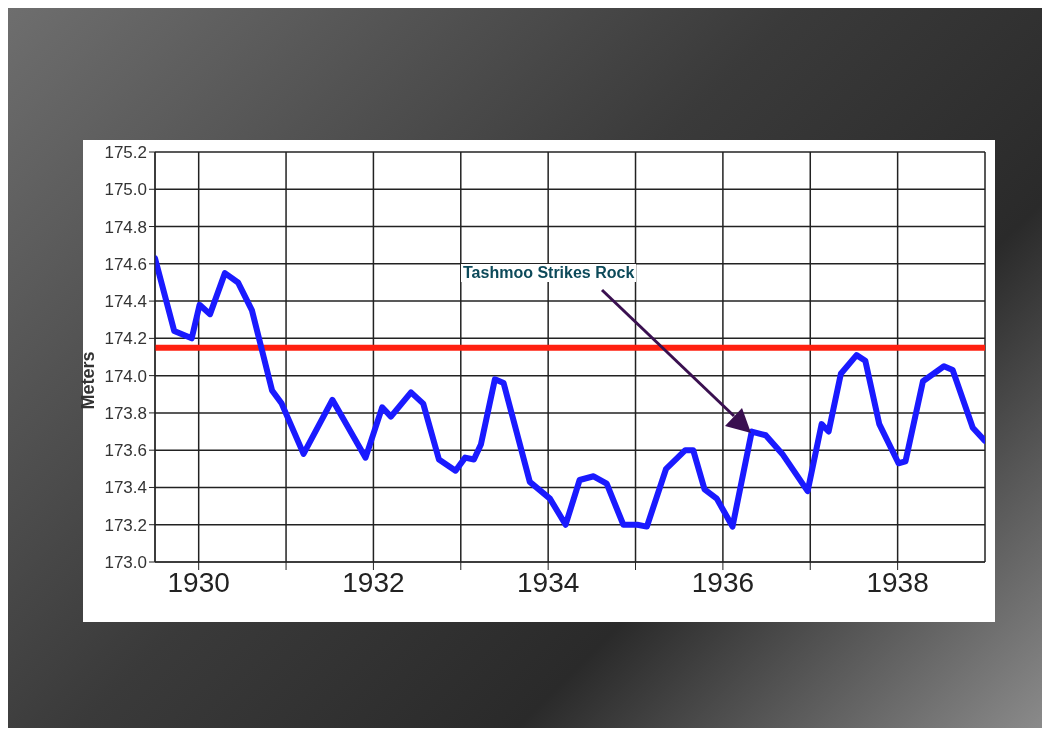 This screenshot has height=736, width=1050. I want to click on y-axis-title: Meters, so click(88, 380).